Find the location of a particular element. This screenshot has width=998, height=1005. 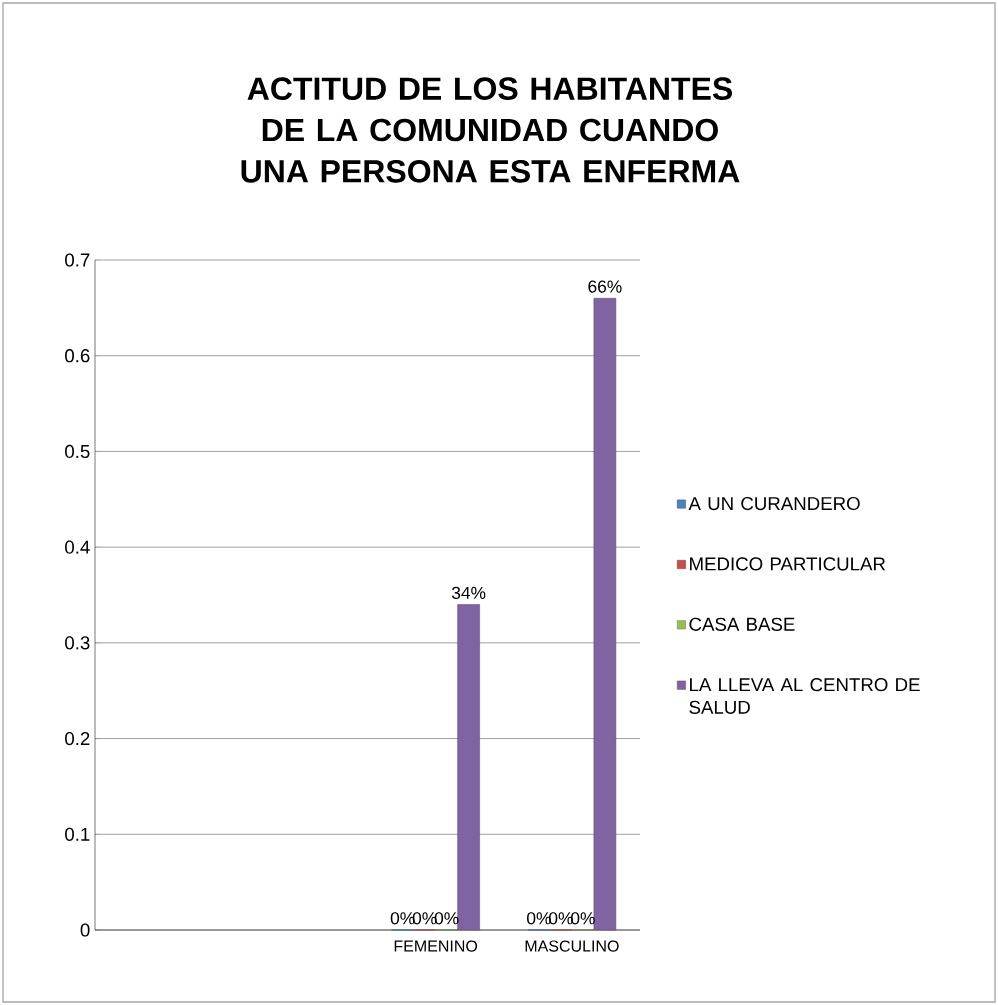

x-tick-label: FEMENINO is located at coordinates (436, 946).